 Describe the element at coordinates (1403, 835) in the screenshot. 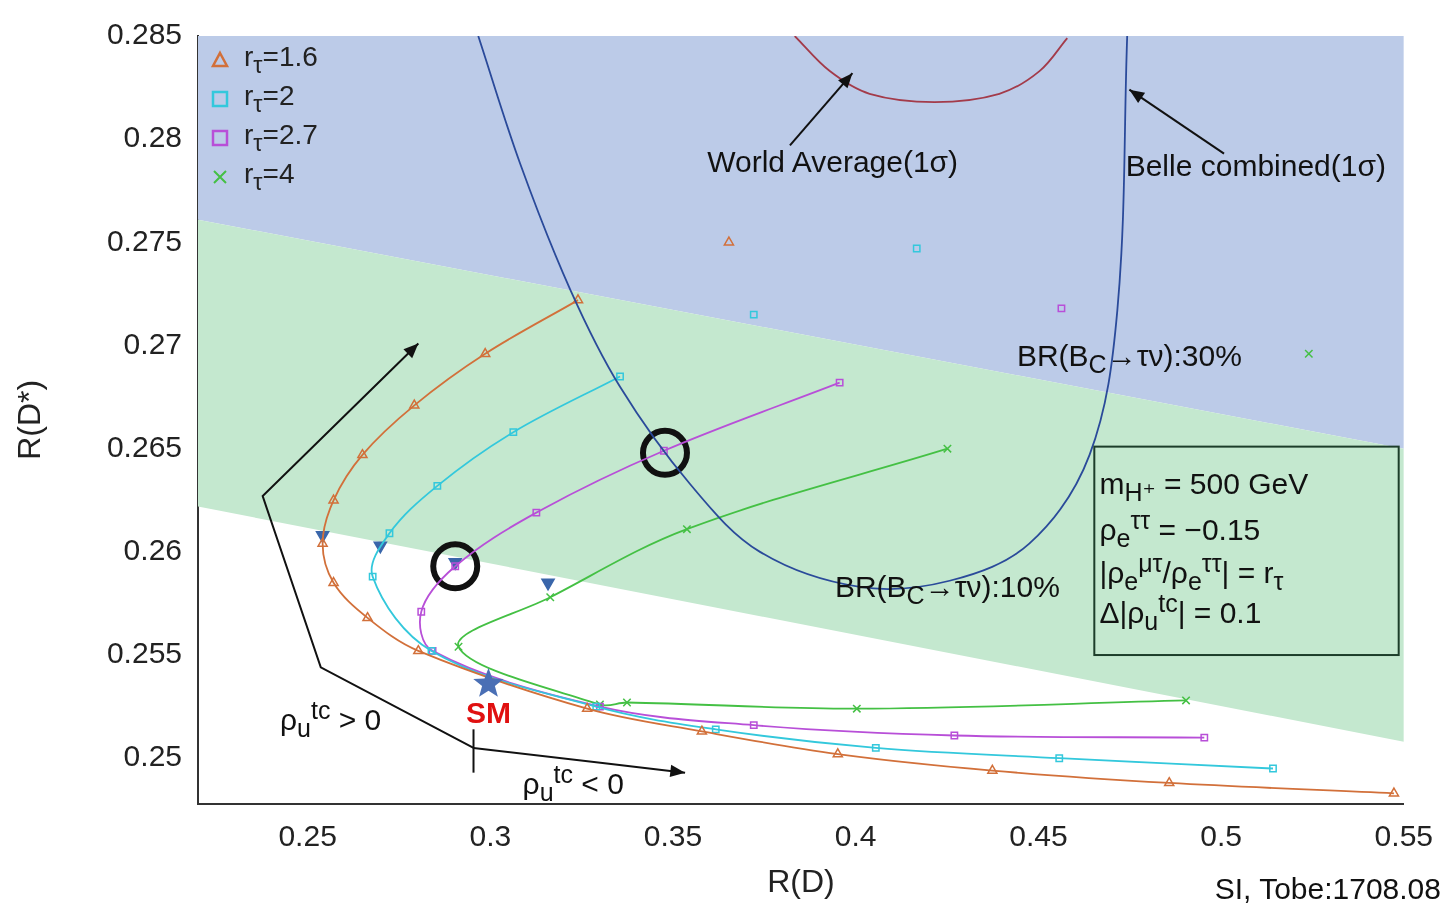

I see `x-tick-label: 0.55` at that location.